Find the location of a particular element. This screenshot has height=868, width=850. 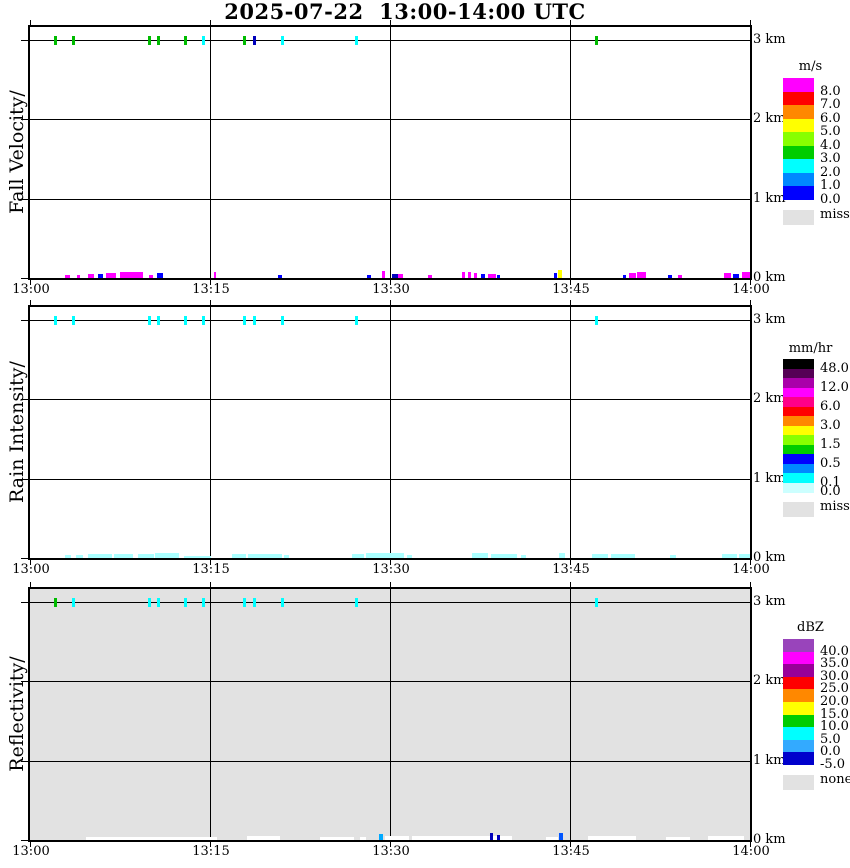

colorbar-label: 4.0 is located at coordinates (830, 145).